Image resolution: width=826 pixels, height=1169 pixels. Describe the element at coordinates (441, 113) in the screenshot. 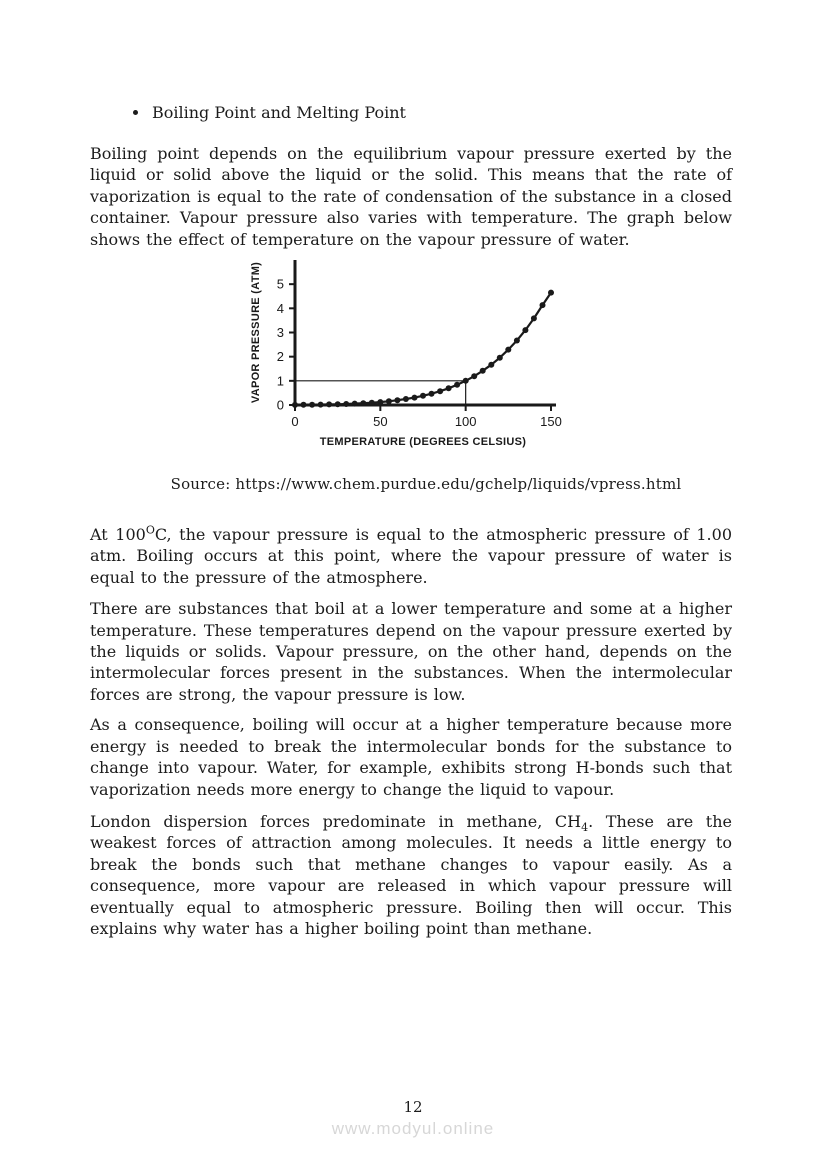

I see `section-heading: Boiling Point and Melting Point` at that location.